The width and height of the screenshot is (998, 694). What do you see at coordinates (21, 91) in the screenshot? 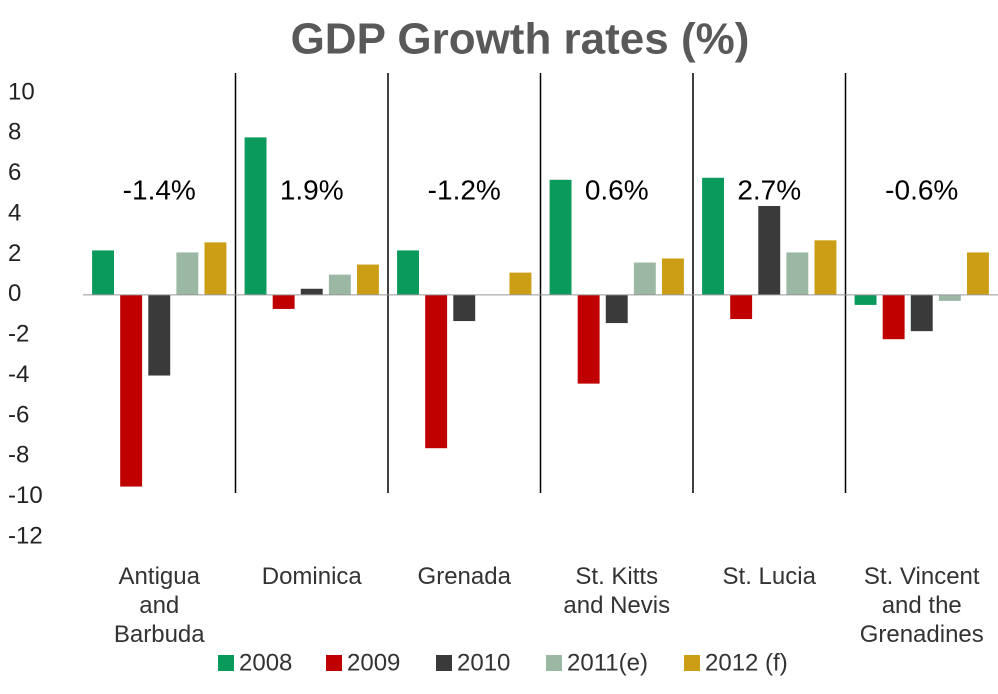
I see `y-tick-label: 10` at bounding box center [21, 91].